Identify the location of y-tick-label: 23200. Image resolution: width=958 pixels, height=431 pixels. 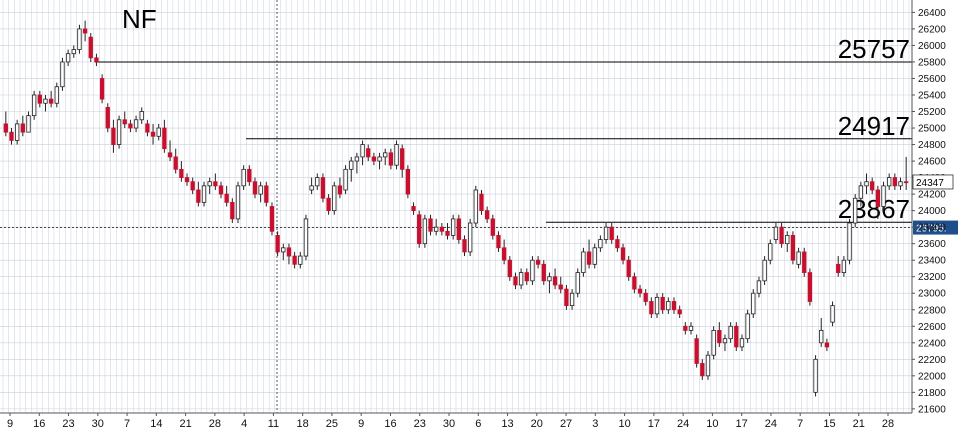
(932, 277).